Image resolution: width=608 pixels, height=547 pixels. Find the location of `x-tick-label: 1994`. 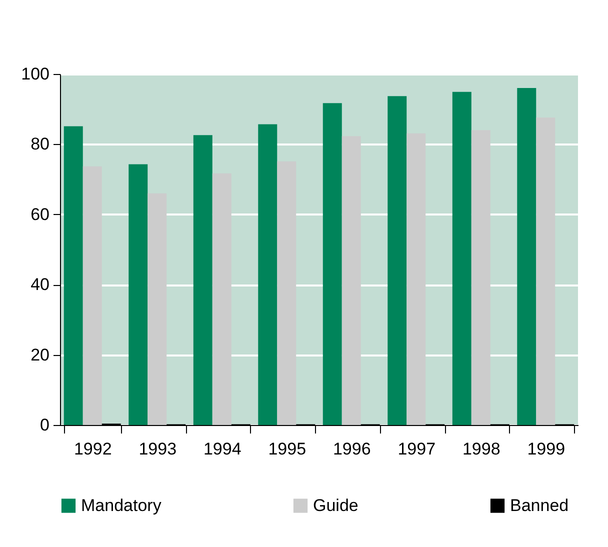

x-tick-label: 1994 is located at coordinates (222, 449).